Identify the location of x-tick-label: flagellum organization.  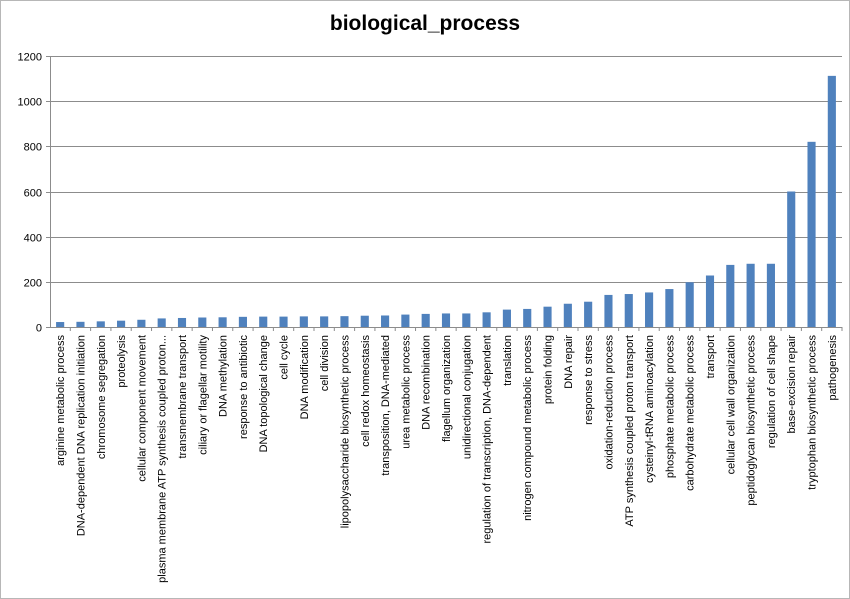
(447, 388).